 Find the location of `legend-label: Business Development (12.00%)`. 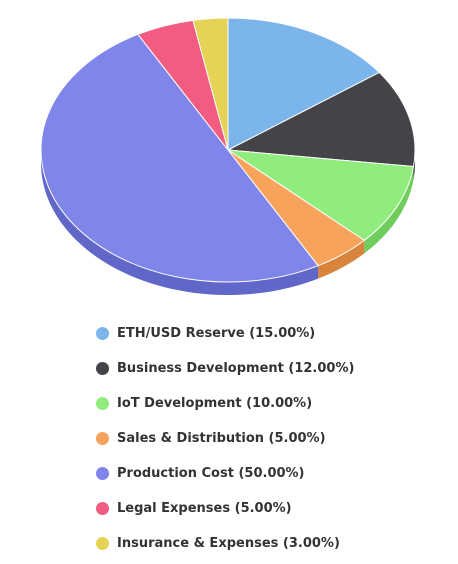

legend-label: Business Development (12.00%) is located at coordinates (236, 368).